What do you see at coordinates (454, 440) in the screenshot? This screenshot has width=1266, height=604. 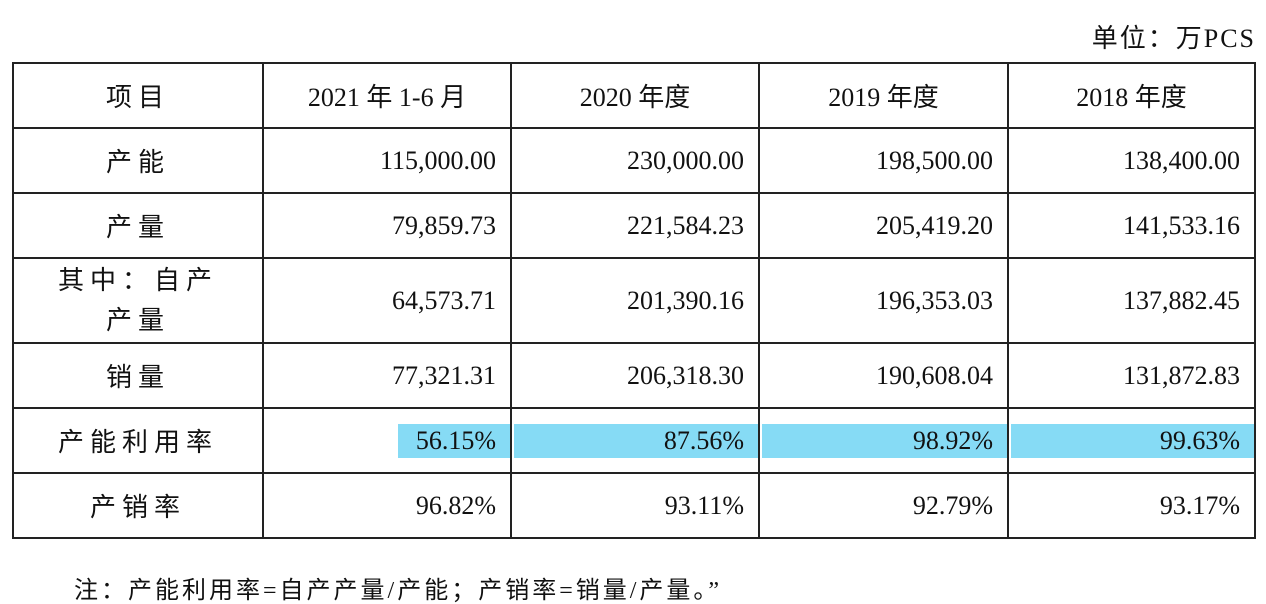 I see `highlighted-value: 56.15%` at bounding box center [454, 440].